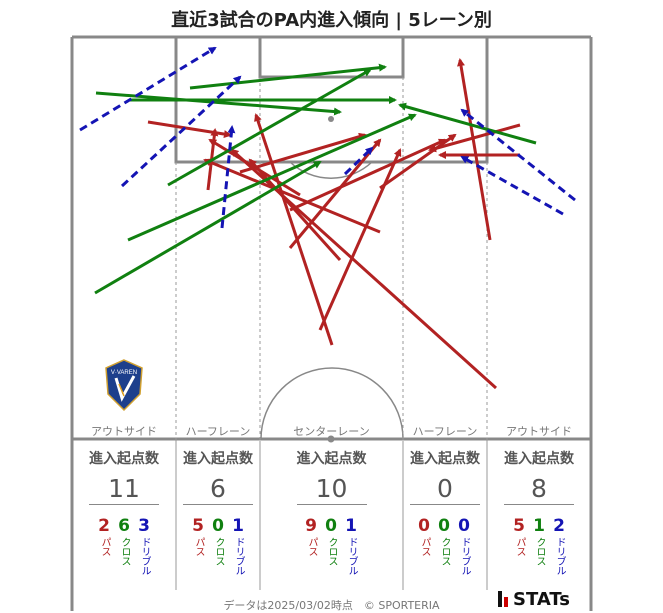  Describe the element at coordinates (331, 57) in the screenshot. I see `goal-area` at that location.